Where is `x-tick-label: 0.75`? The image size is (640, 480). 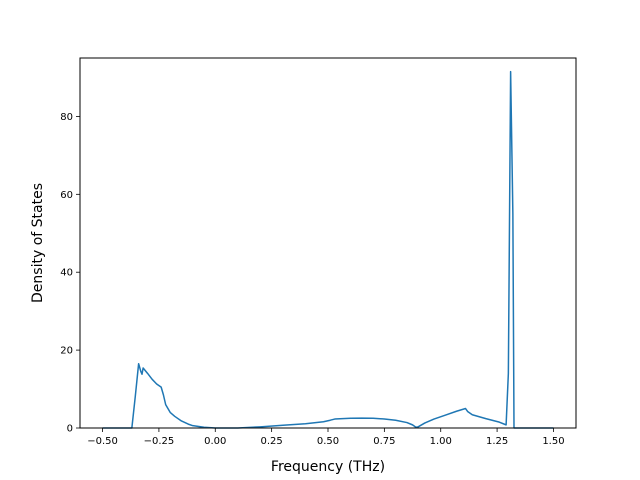 x-tick-label: 0.75 is located at coordinates (384, 441).